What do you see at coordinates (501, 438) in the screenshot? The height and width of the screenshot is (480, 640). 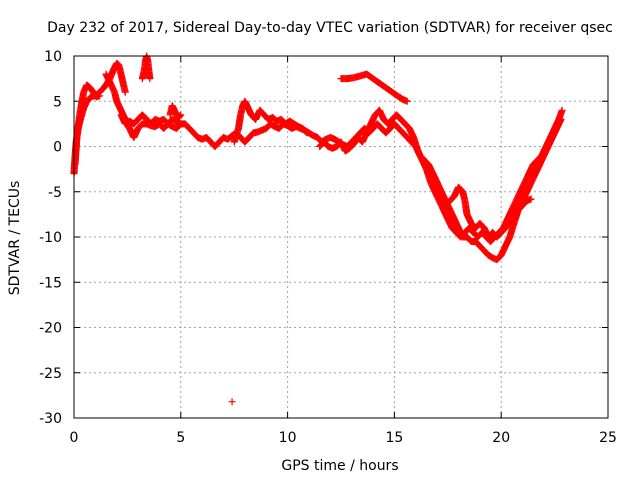 I see `x-tick-label: 20` at bounding box center [501, 438].